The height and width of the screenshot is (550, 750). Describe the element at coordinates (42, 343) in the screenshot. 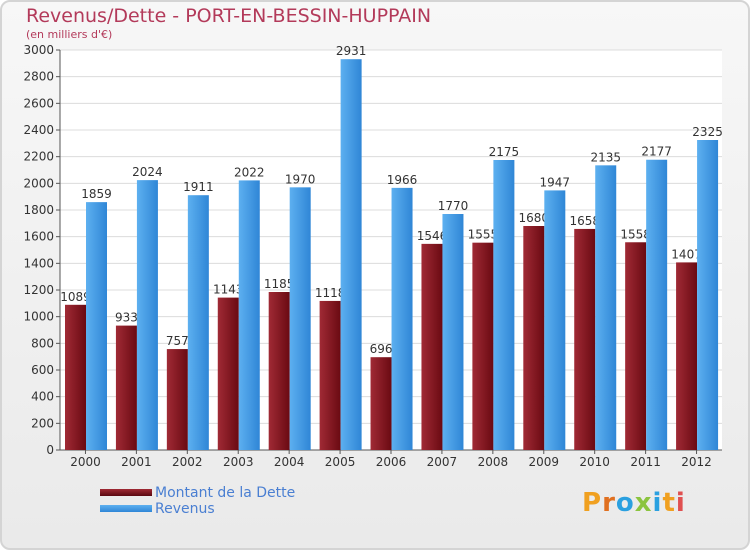

I see `y-tick-label: 800` at that location.